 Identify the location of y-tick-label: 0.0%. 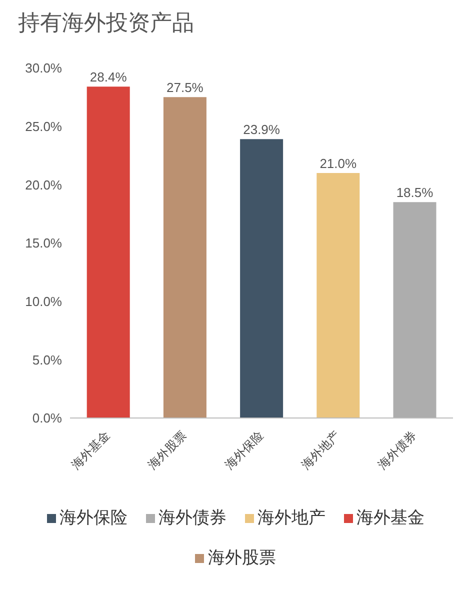
(47, 418).